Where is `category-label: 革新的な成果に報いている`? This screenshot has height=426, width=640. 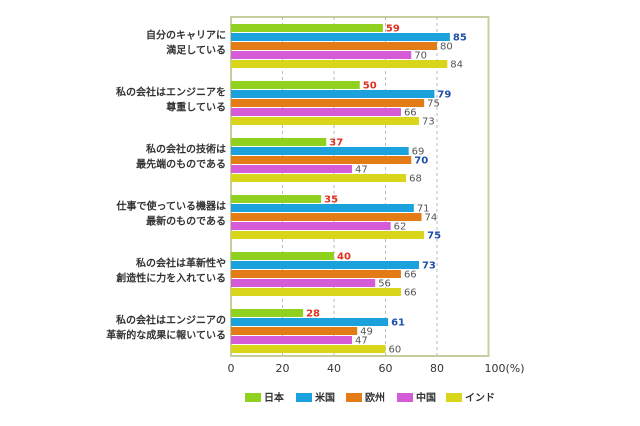
category-label: 革新的な成果に報いている is located at coordinates (166, 335).